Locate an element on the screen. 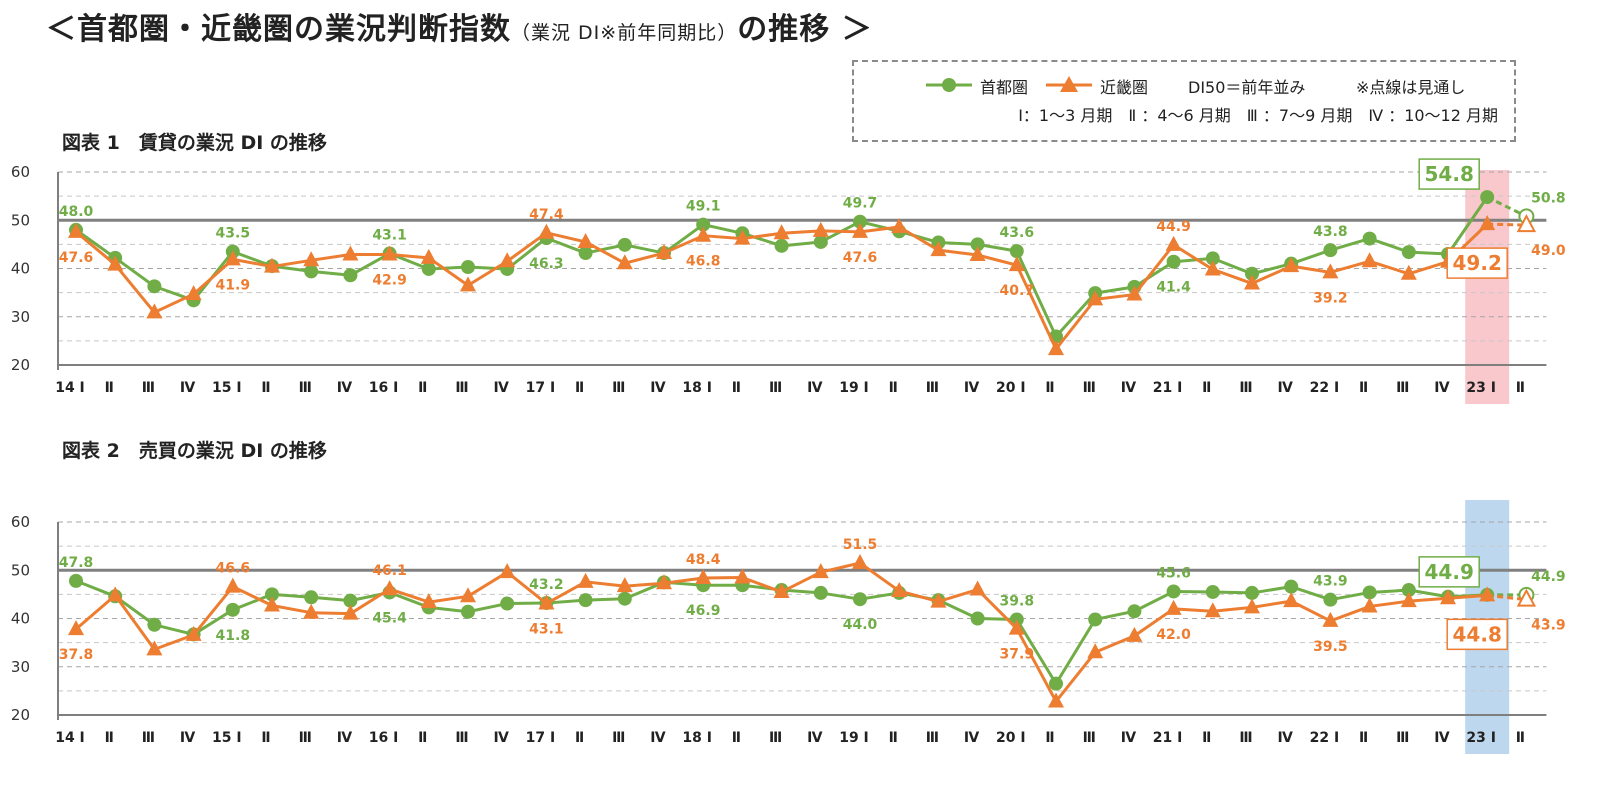 The image size is (1607, 785). data-label: 40.7 is located at coordinates (1017, 291).